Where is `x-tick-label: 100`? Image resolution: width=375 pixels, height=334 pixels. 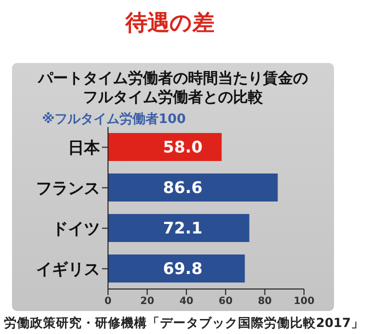 x-tick-label: 100 is located at coordinates (304, 302).